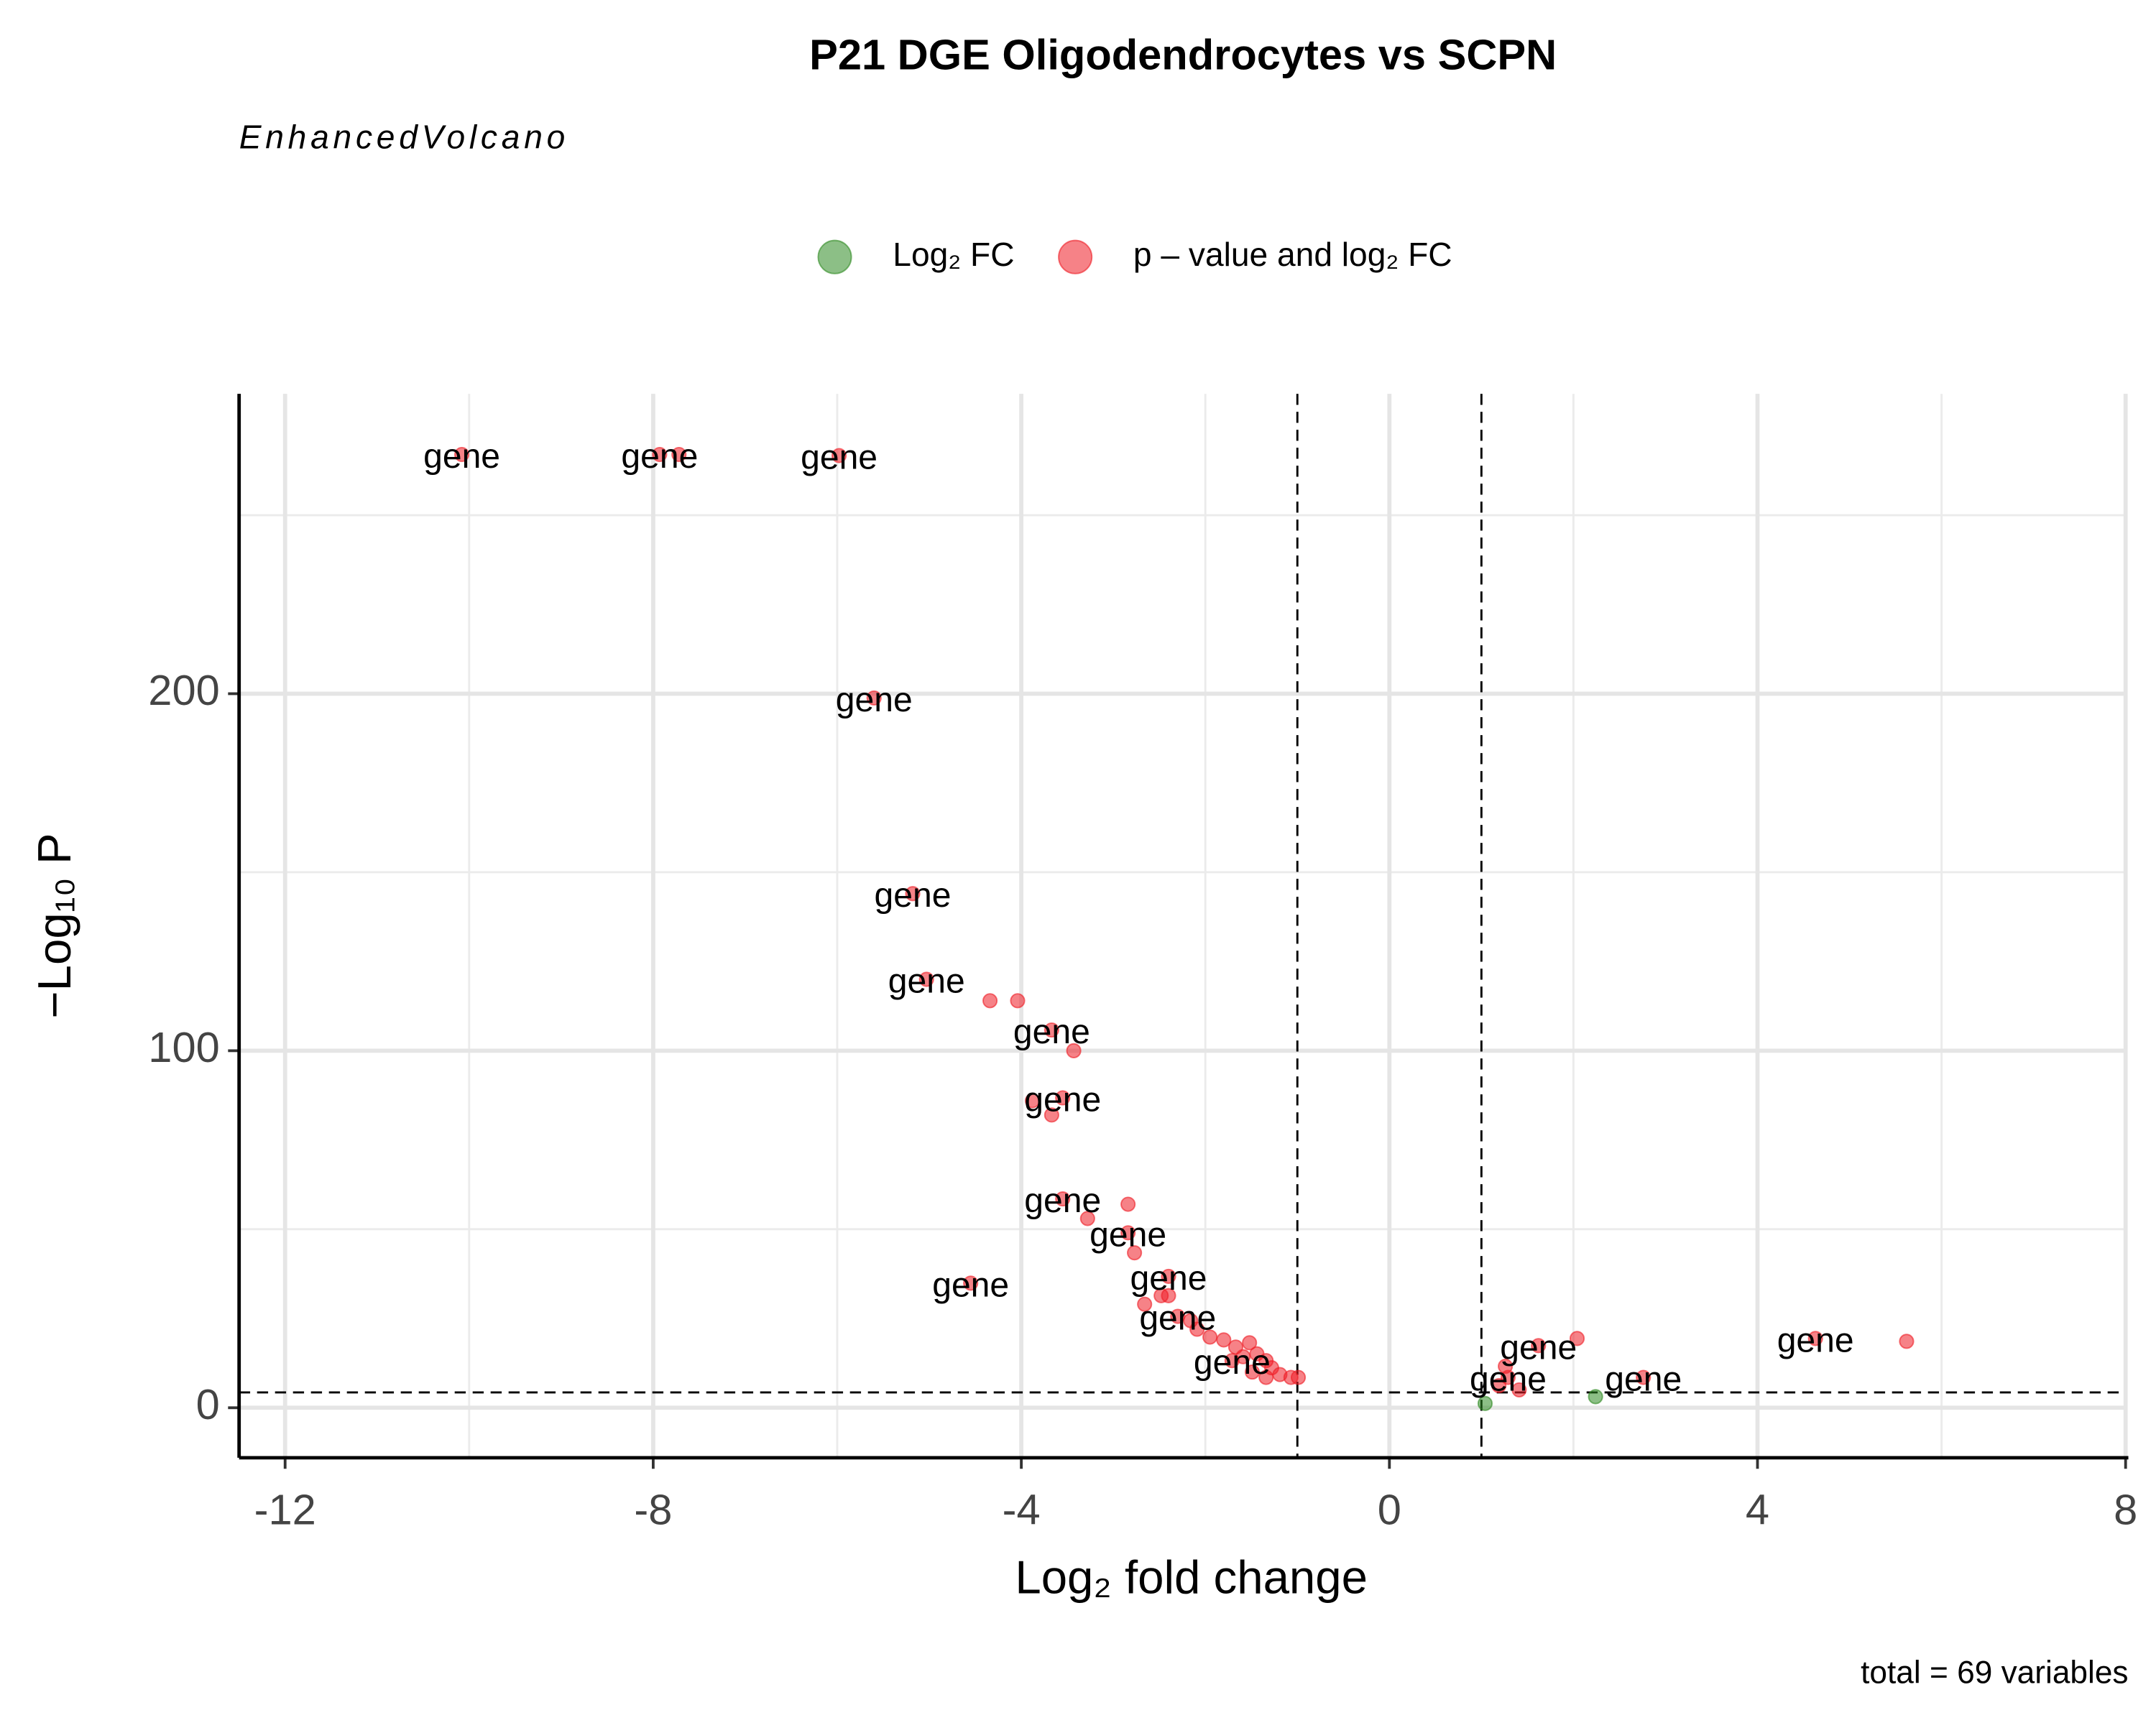  What do you see at coordinates (954, 255) in the screenshot?
I see `legend-label: Log₂ FC` at bounding box center [954, 255].